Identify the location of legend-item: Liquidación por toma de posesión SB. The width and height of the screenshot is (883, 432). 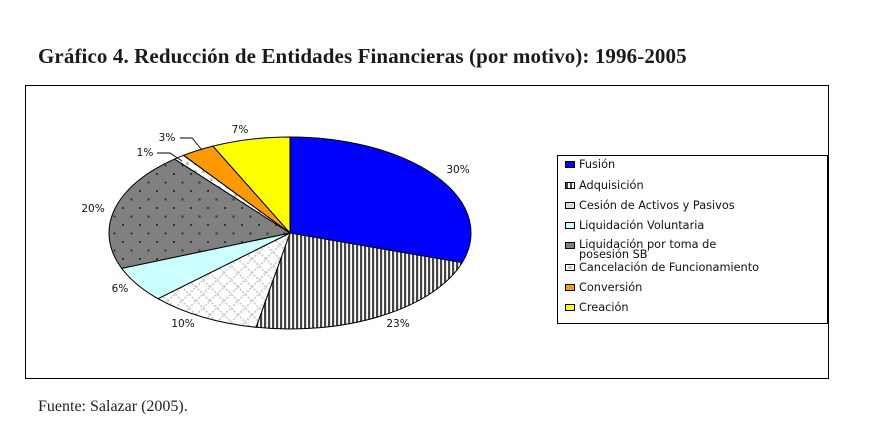
(659, 249).